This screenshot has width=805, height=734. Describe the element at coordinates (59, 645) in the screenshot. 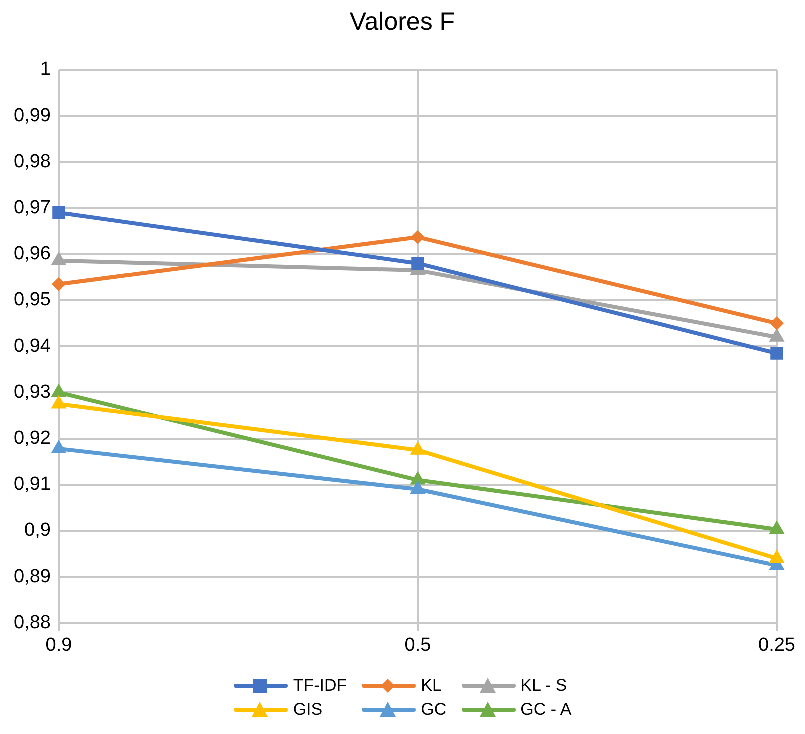

I see `x-tick-label: 0.9` at that location.